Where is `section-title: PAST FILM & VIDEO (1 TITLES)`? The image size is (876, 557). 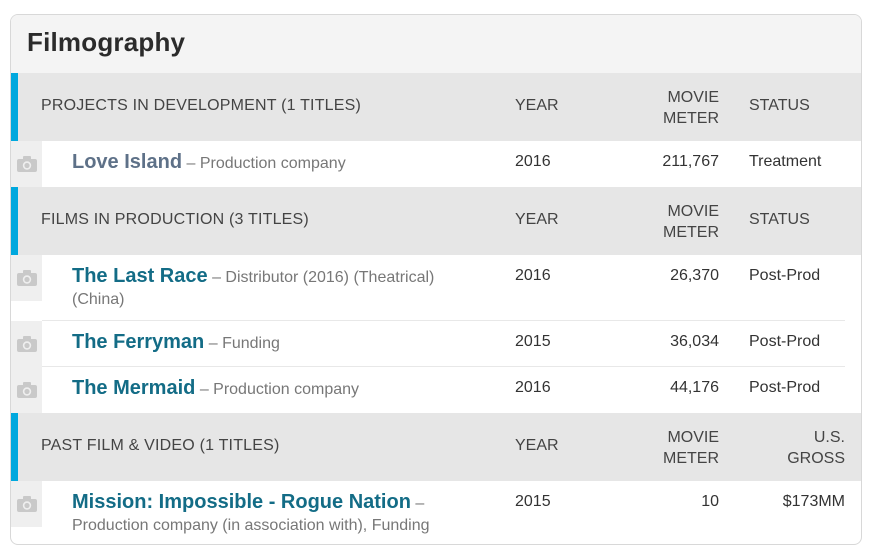 section-title: PAST FILM & VIDEO (1 TITLES) is located at coordinates (160, 445).